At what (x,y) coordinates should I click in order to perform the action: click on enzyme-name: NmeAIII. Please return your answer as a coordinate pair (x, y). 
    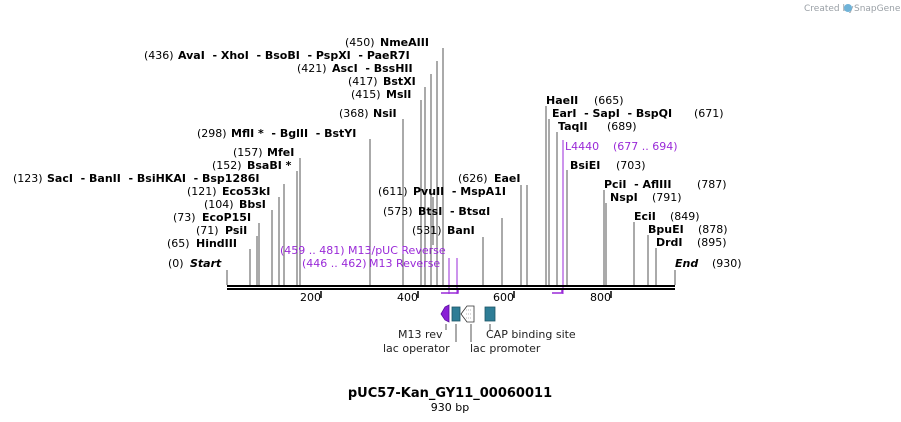
    Looking at the image, I should click on (404, 42).